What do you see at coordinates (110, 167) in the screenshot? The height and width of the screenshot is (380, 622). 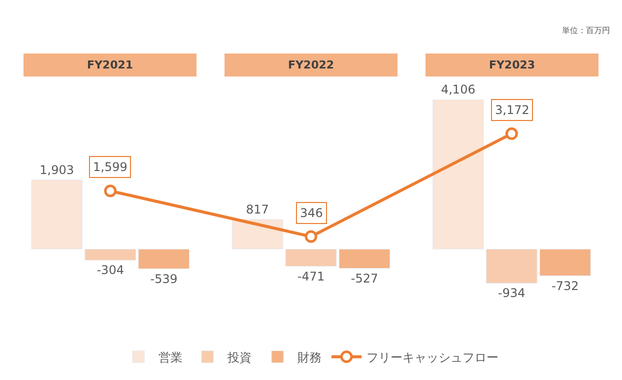 I see `data-label: 1,599` at bounding box center [110, 167].